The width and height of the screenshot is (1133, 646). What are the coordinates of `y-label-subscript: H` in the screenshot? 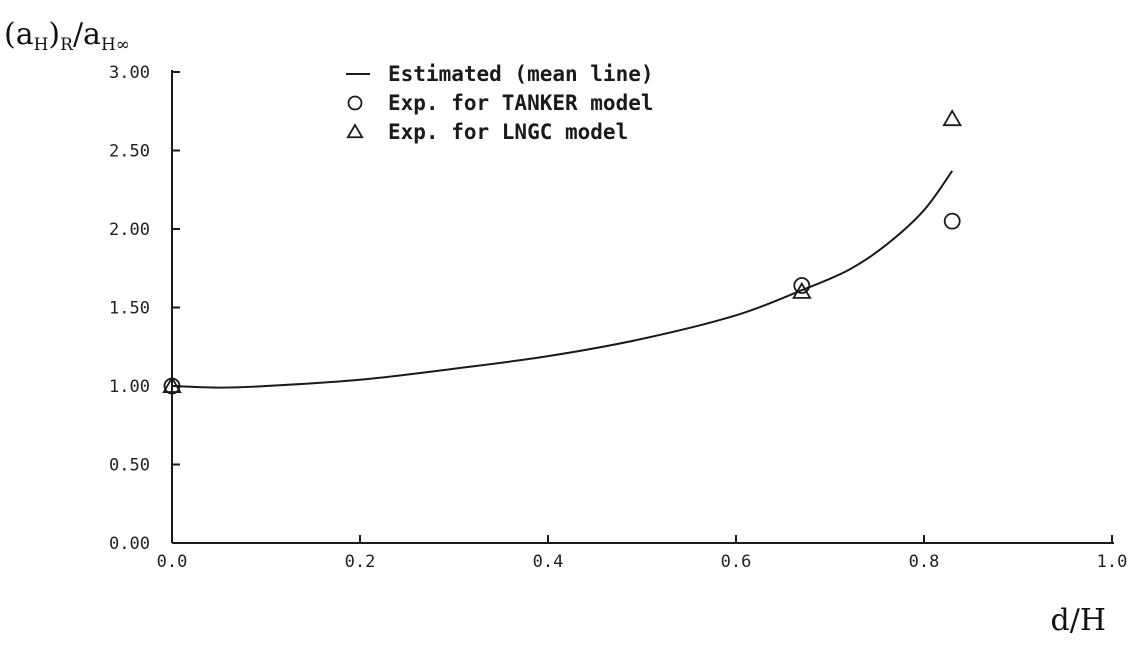 It's located at (41, 45).